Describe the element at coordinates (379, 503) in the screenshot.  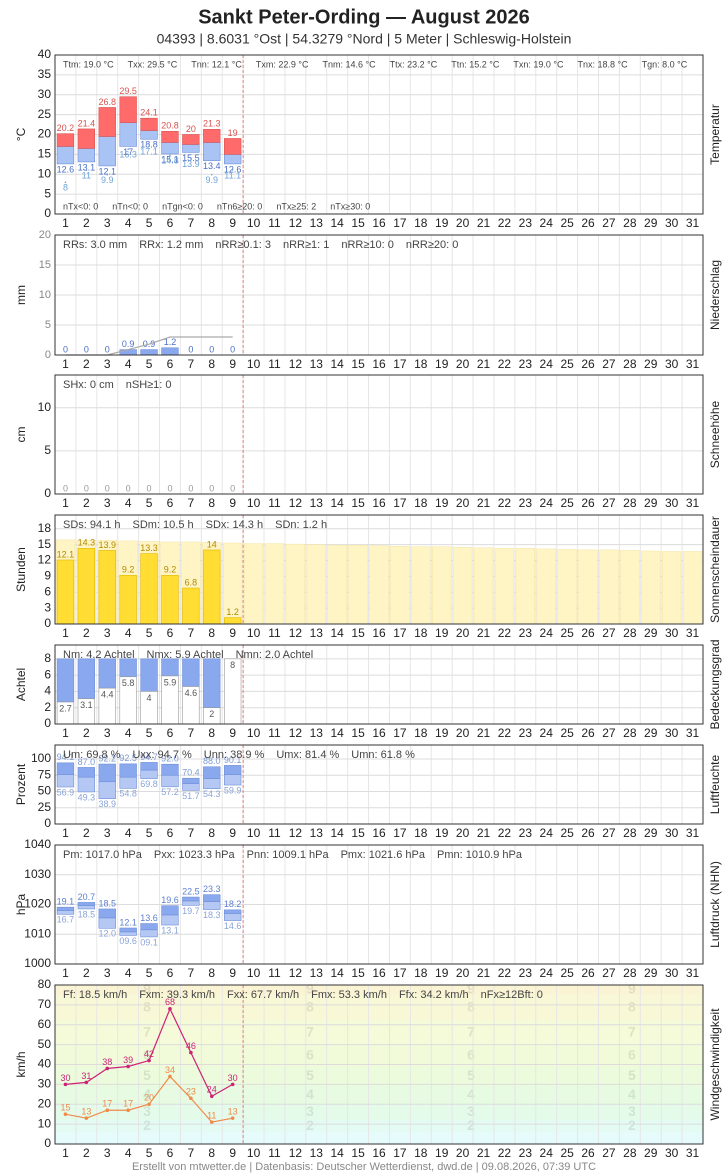
I see `x-tick-label: 16` at that location.